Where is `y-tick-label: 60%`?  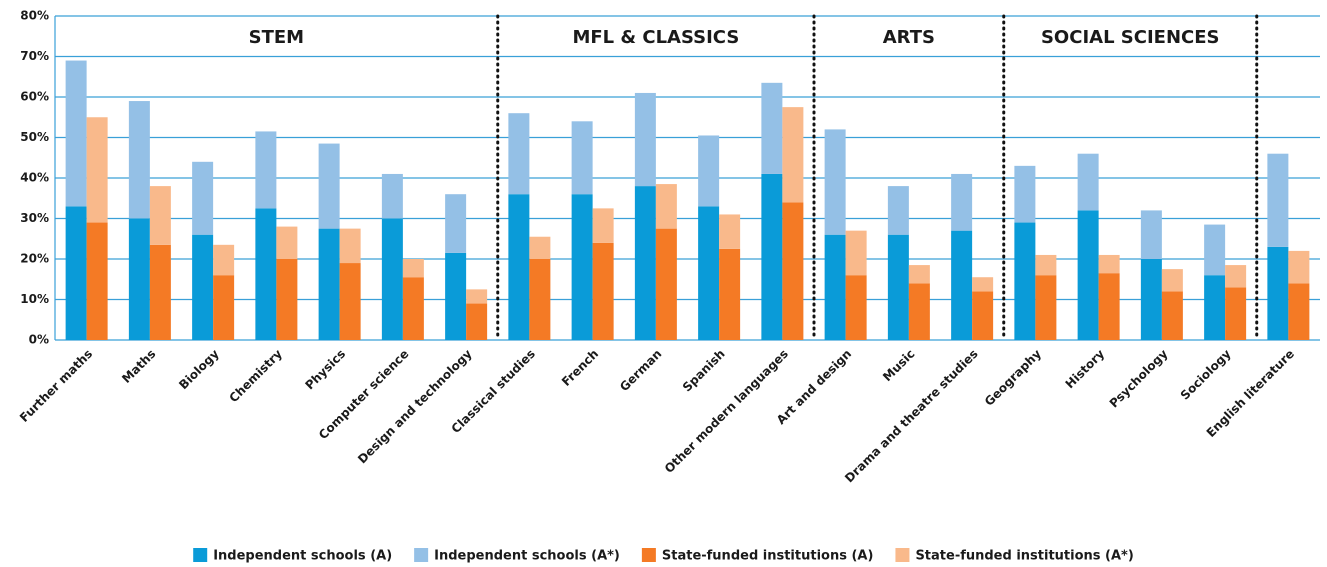
y-tick-label: 60% is located at coordinates (34, 97).